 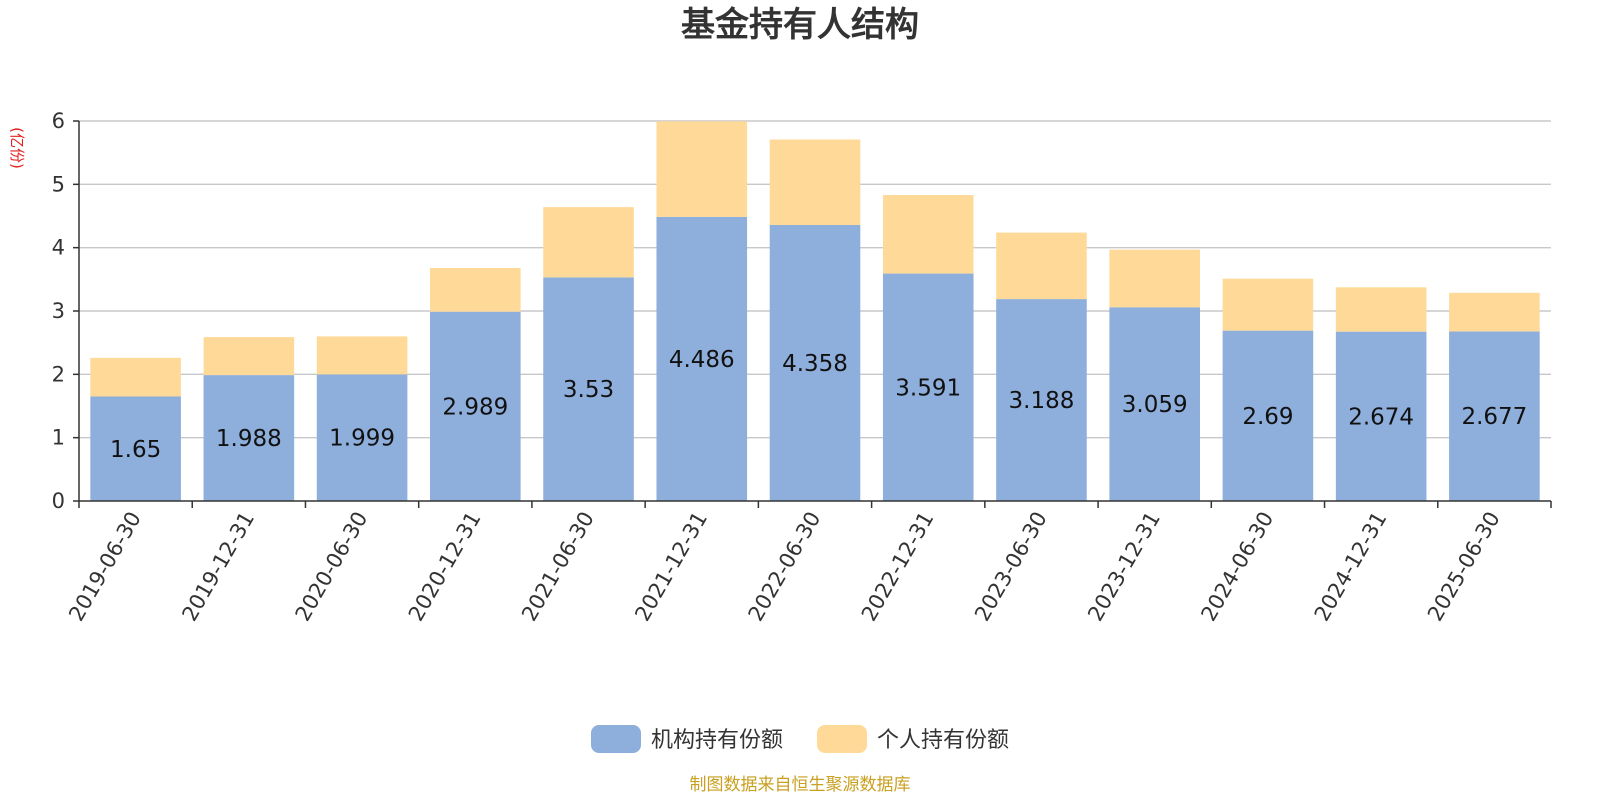 What do you see at coordinates (671, 567) in the screenshot?
I see `x-tick-label: 2021-12-31` at bounding box center [671, 567].